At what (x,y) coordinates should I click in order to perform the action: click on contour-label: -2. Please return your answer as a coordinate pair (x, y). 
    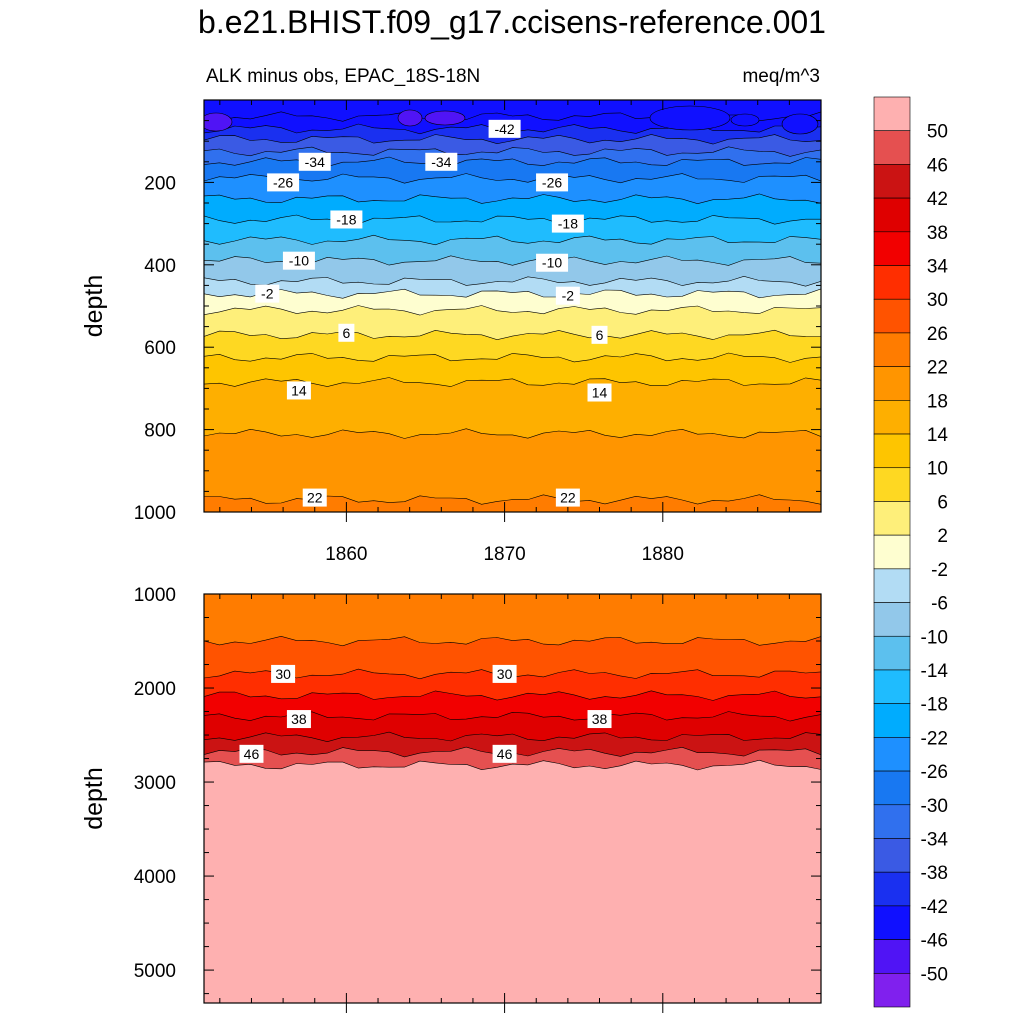
    Looking at the image, I should click on (267, 293).